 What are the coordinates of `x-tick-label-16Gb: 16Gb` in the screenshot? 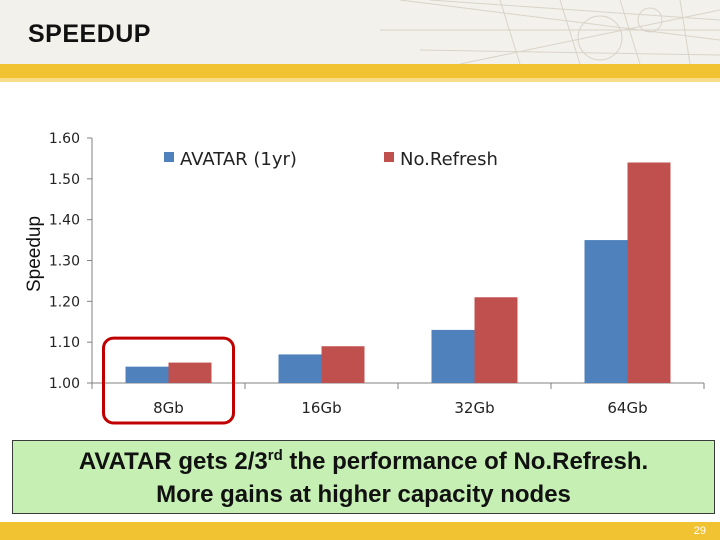 It's located at (321, 408).